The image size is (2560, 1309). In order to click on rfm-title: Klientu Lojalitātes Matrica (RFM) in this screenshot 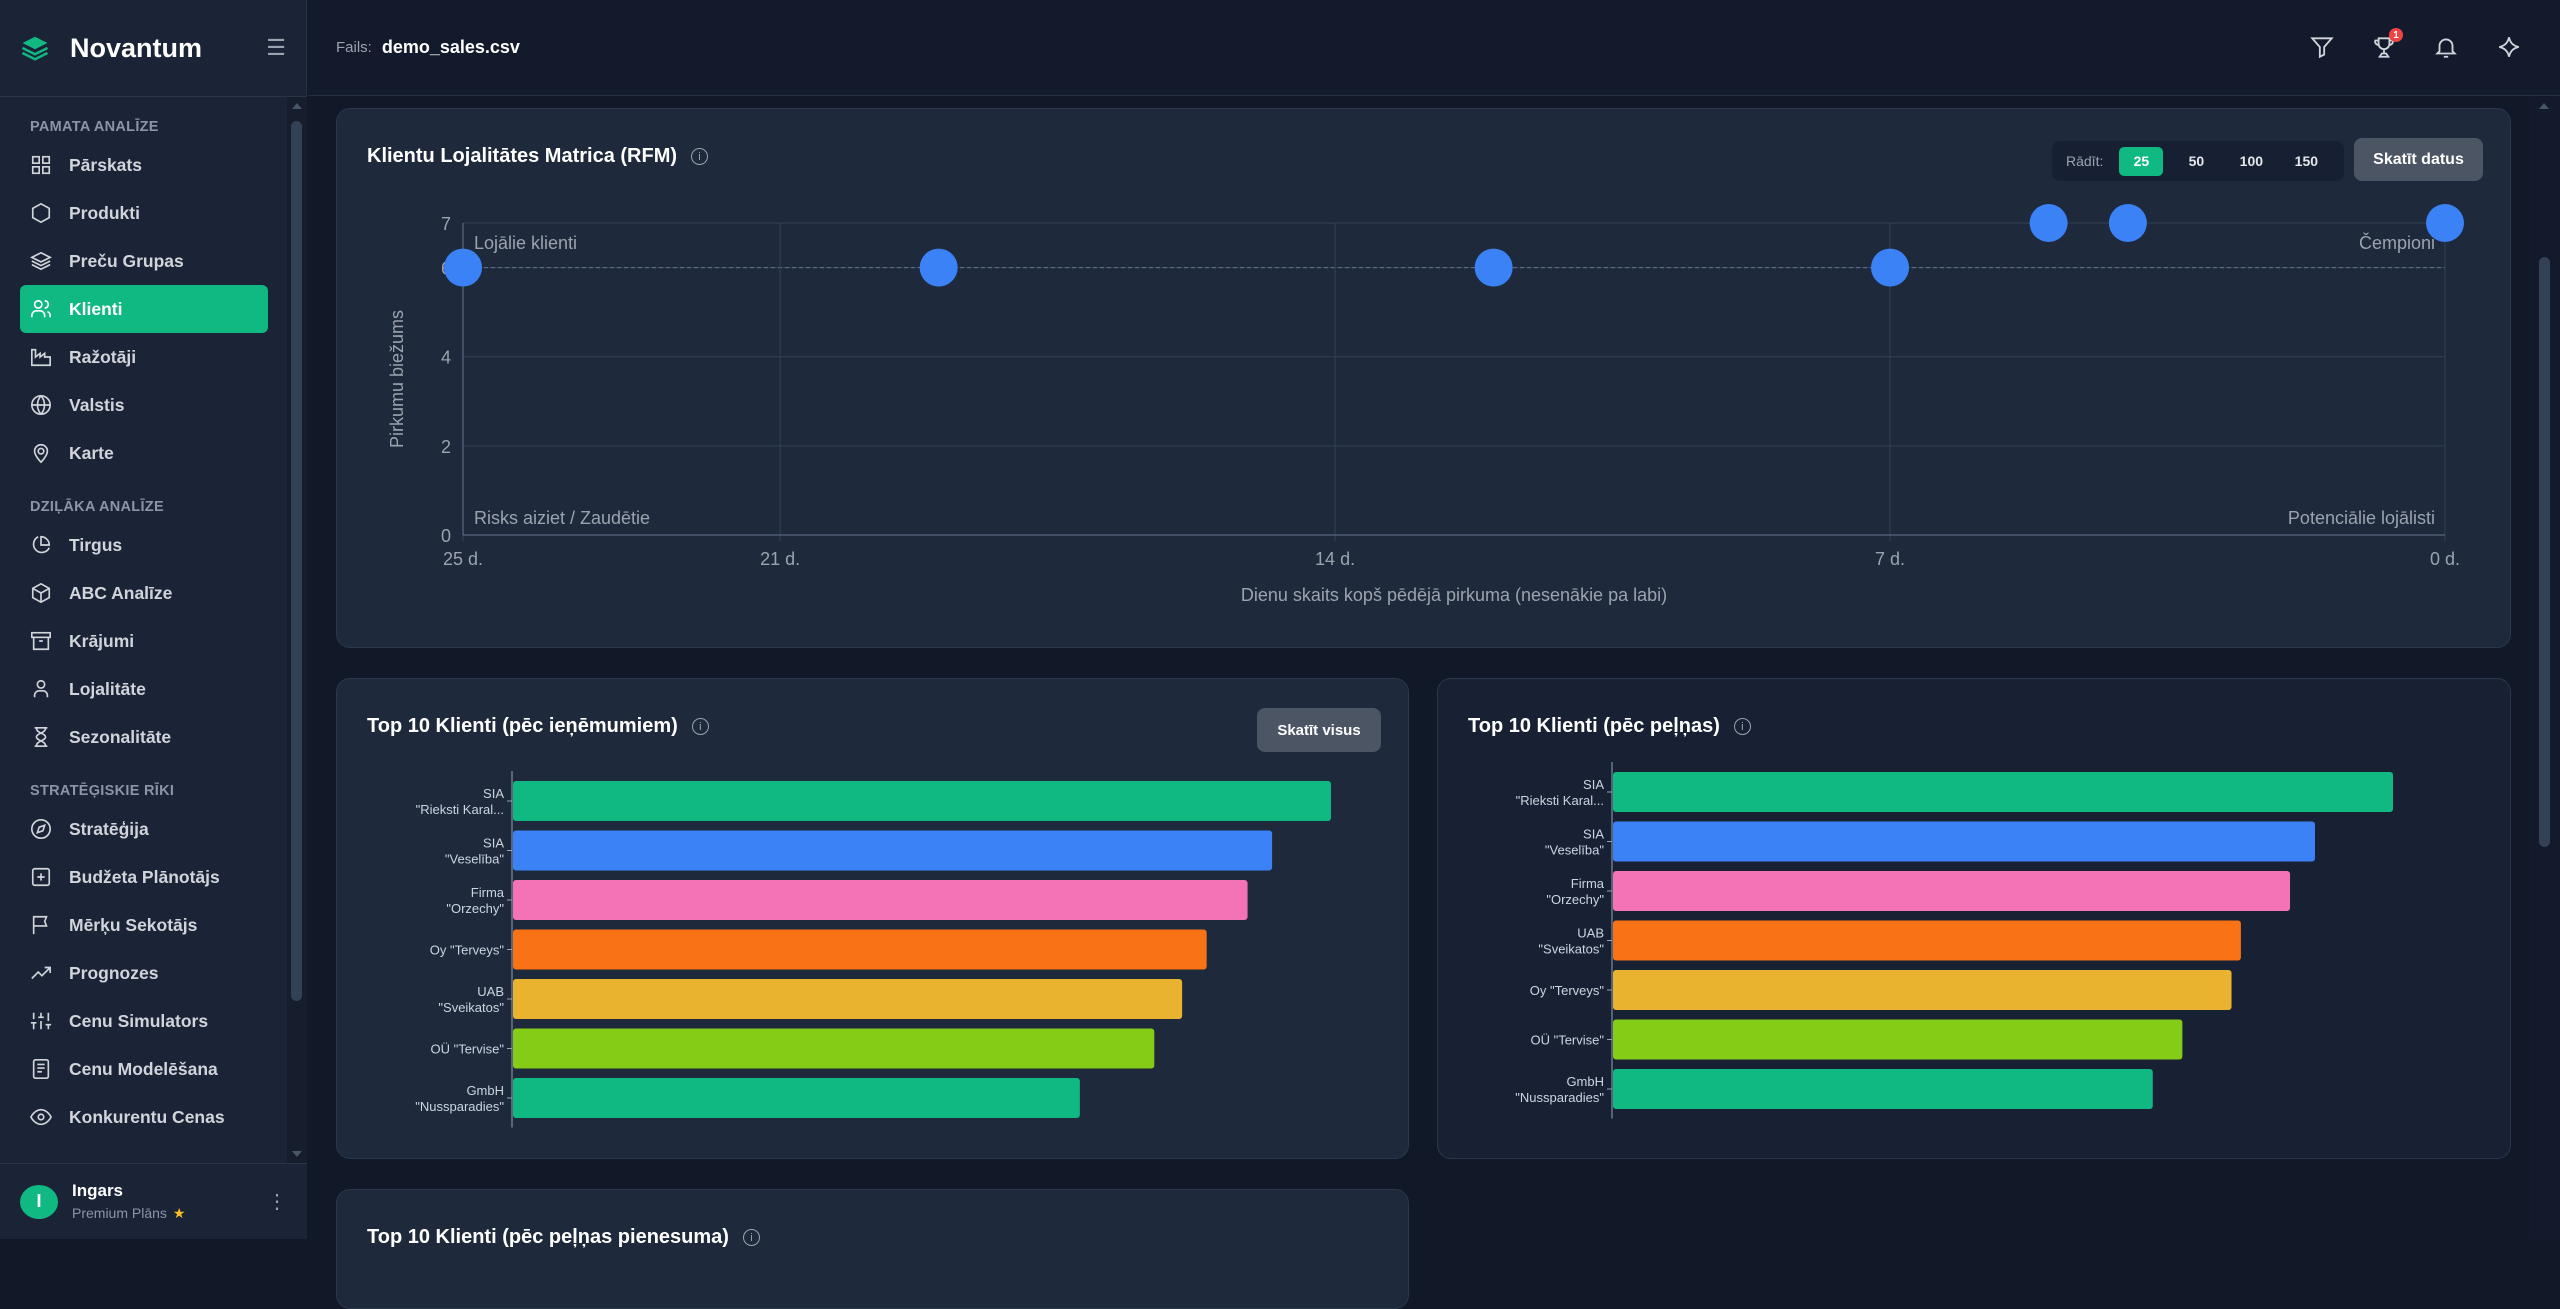, I will do `click(522, 156)`.